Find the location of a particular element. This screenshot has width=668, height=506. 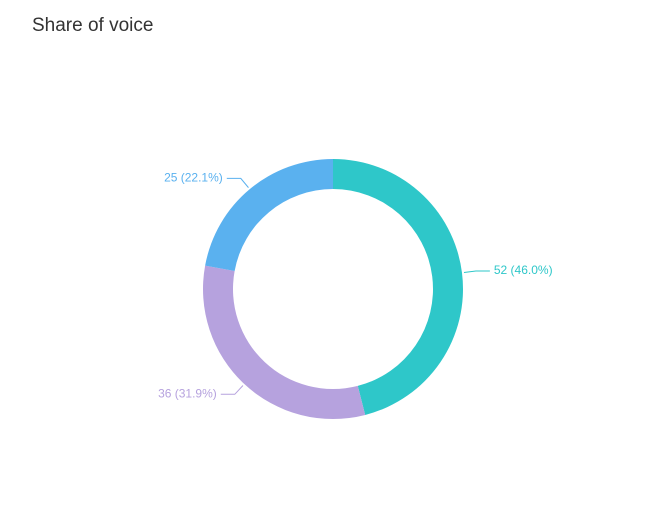

chart-title: Share of voice is located at coordinates (92, 25).